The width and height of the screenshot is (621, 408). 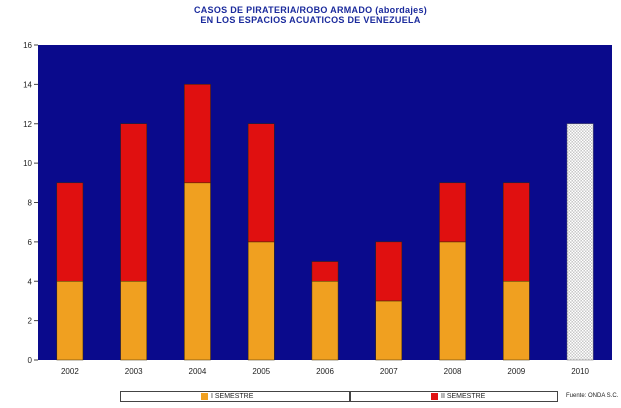 I want to click on x-tick-label: 2008, so click(x=453, y=371).